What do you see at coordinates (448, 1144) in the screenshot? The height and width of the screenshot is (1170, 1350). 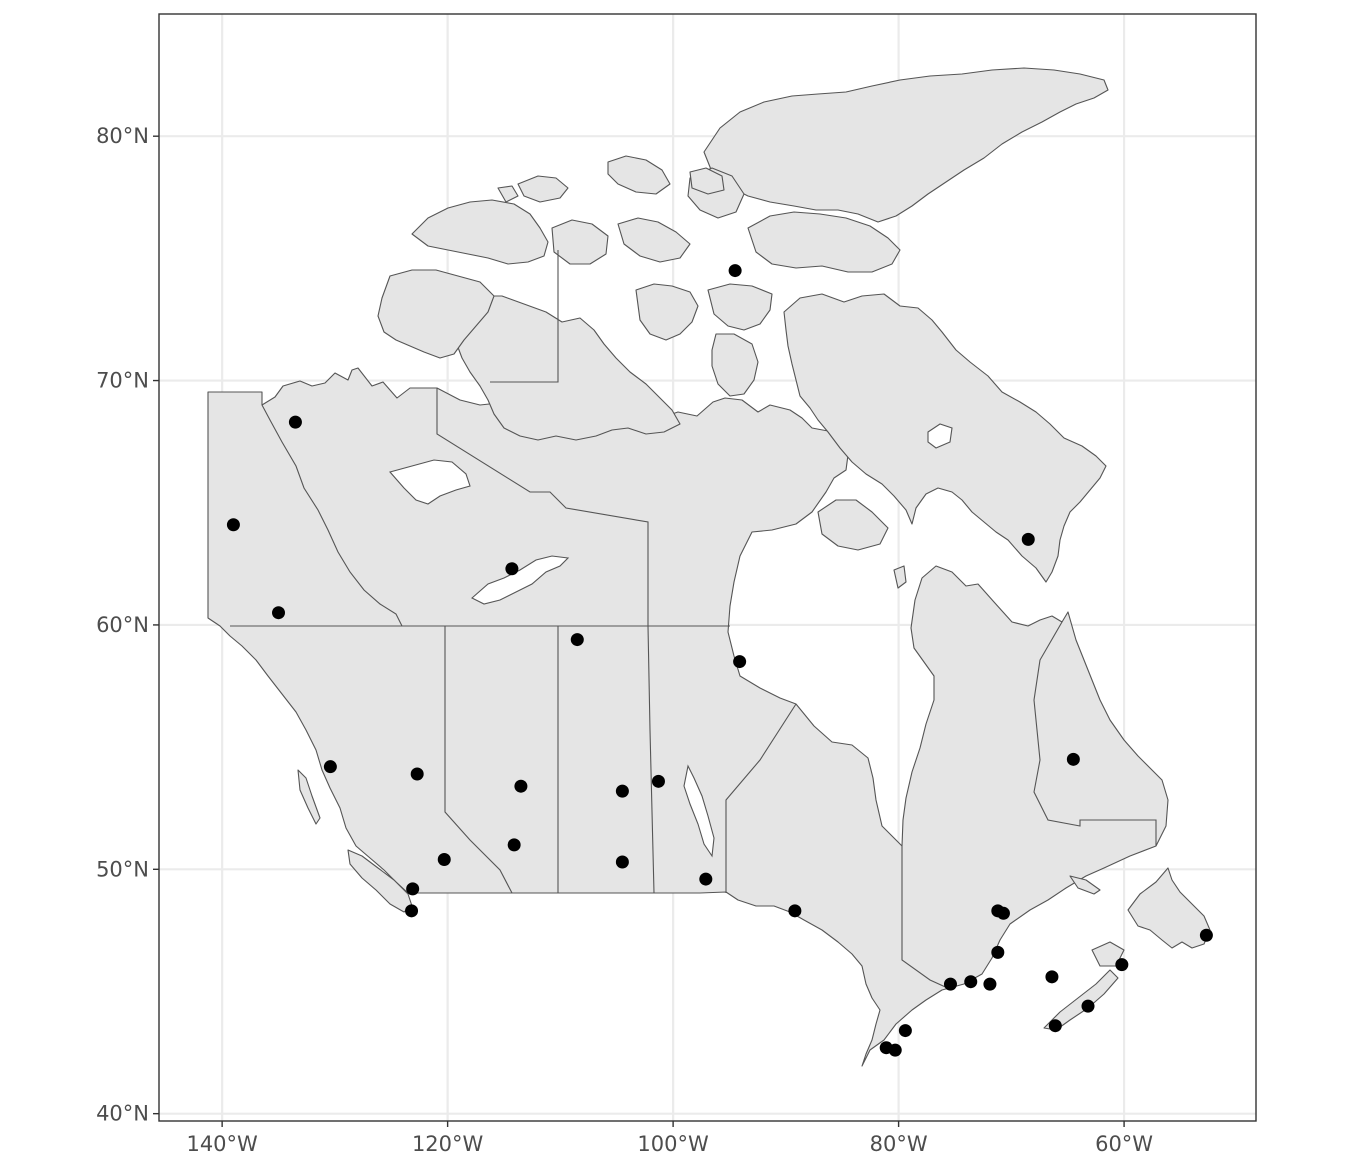 I see `x-tick-label: 120°W` at bounding box center [448, 1144].